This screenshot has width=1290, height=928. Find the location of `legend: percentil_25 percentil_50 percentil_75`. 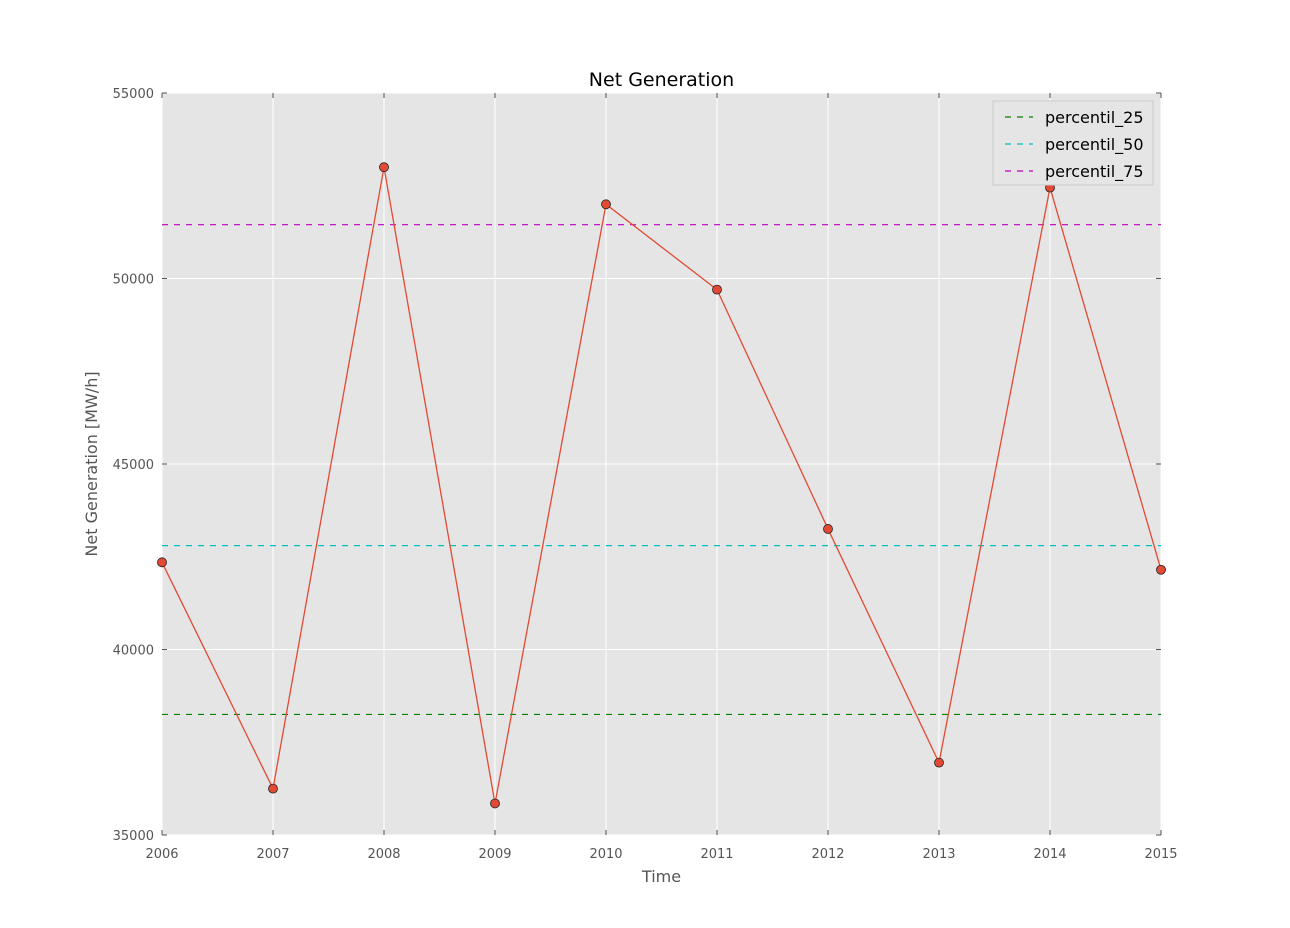

legend: percentil_25 percentil_50 percentil_75 is located at coordinates (1073, 143).